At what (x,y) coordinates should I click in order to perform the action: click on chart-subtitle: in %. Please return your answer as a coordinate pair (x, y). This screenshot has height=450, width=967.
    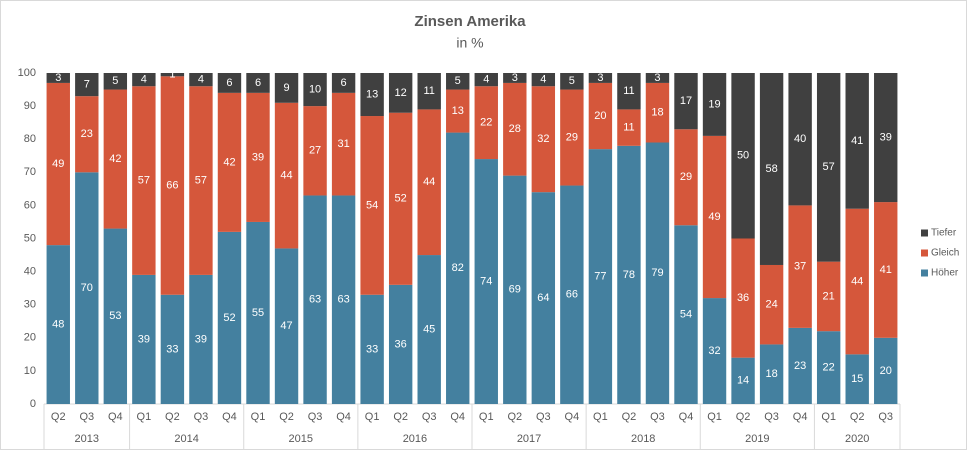
    Looking at the image, I should click on (469, 43).